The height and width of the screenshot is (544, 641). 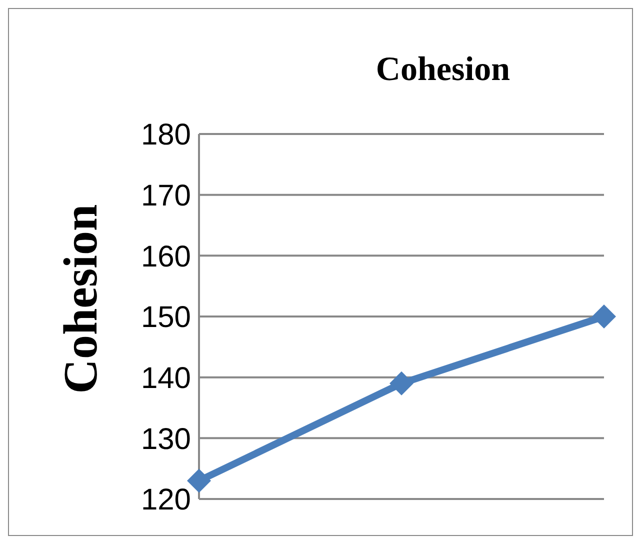 I want to click on y-axis-title: Cohesion, so click(x=81, y=299).